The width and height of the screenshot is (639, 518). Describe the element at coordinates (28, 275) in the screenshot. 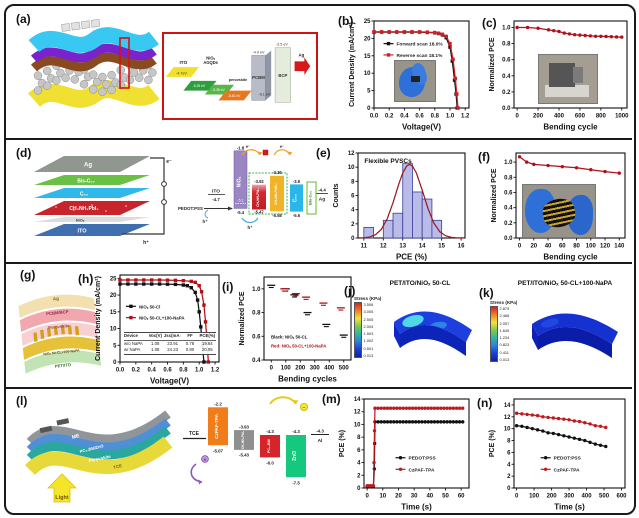

I see `panel-label-g: (g)` at that location.